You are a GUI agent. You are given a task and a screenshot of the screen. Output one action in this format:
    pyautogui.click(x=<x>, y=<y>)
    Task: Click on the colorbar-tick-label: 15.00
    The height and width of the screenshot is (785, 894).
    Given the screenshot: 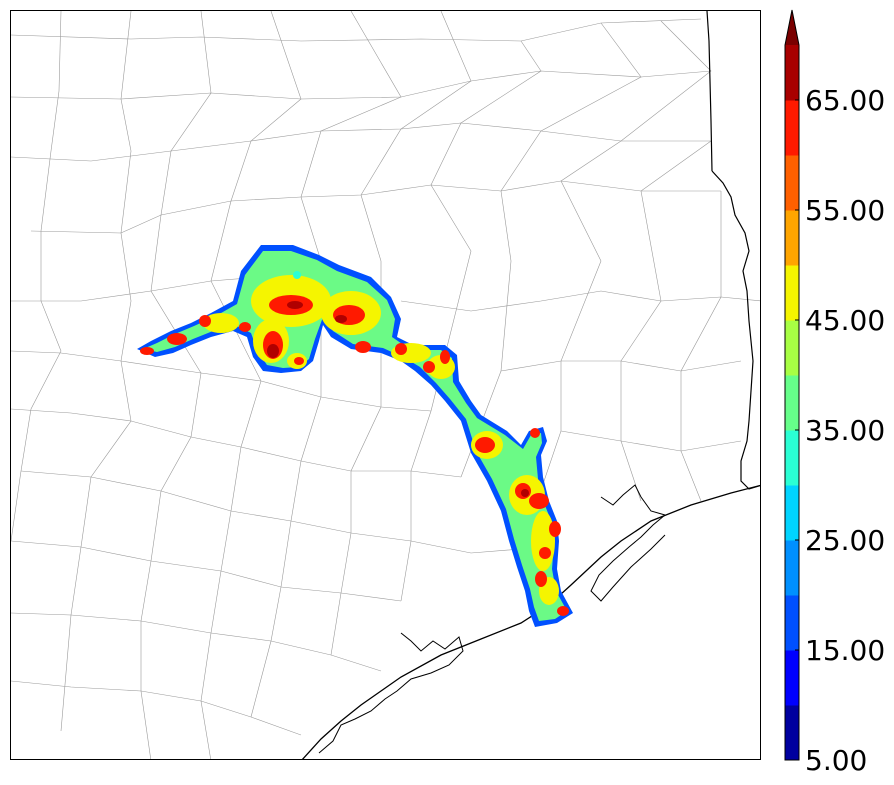 What is the action you would take?
    pyautogui.click(x=845, y=650)
    